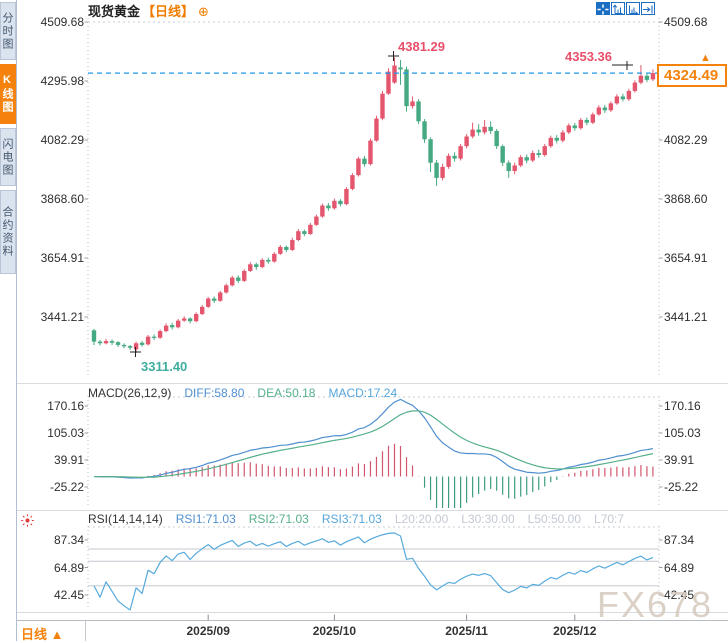 The height and width of the screenshot is (643, 728). I want to click on jump-to-latest-button, so click(648, 8).